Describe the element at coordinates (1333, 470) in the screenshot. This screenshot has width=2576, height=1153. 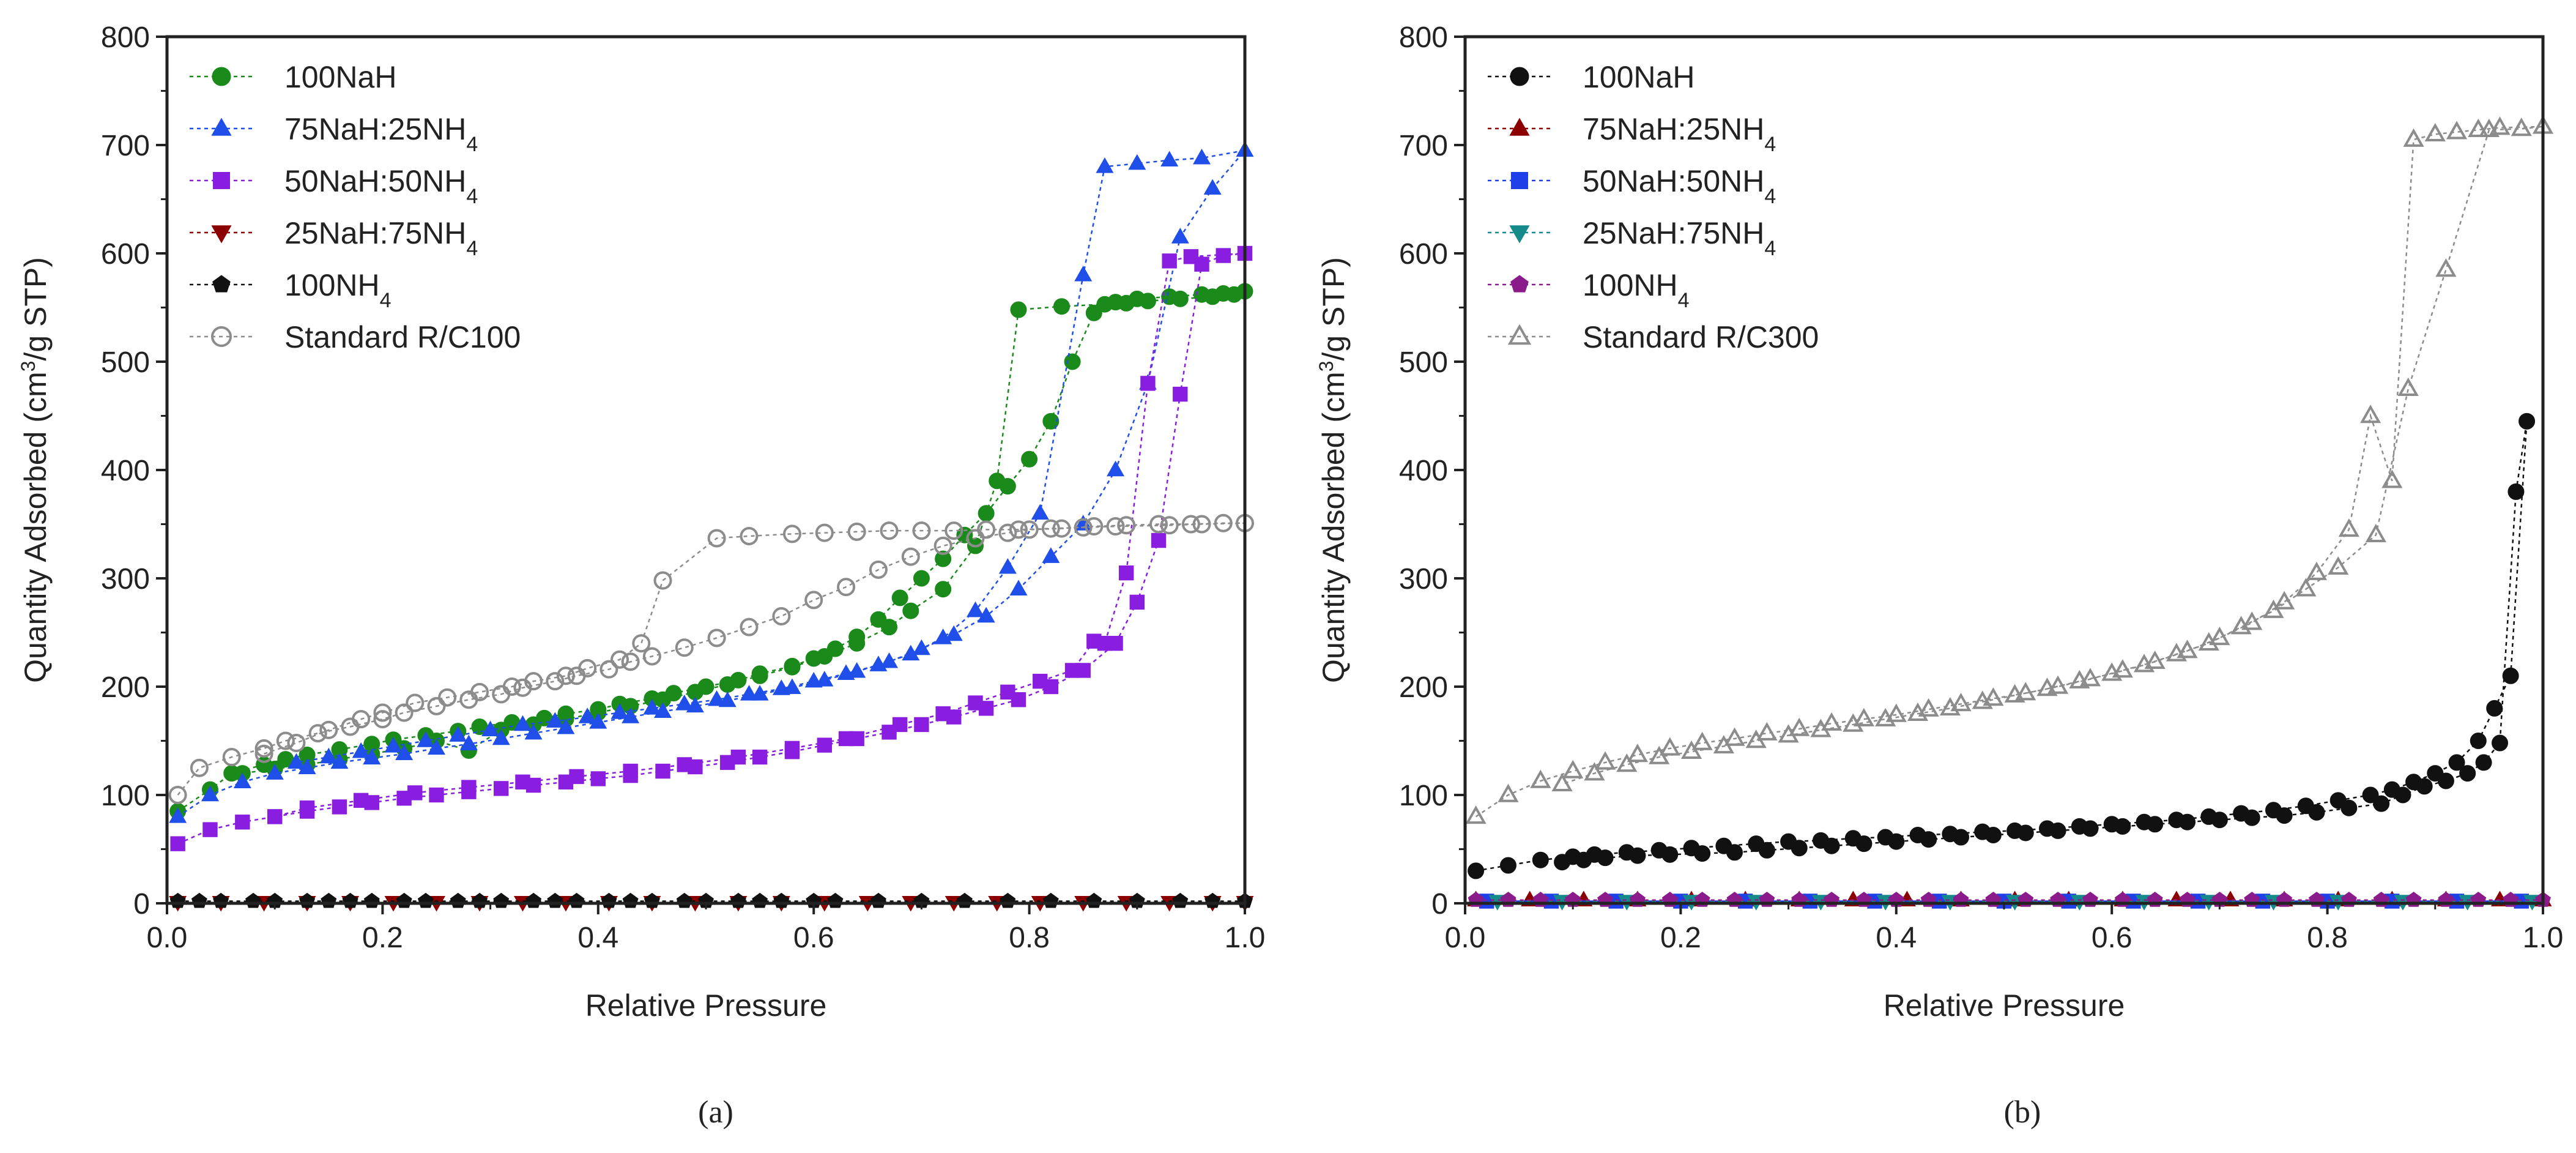
I see `y-axis-label-b: Quantity Adsorbed (cm3/g STP)` at that location.